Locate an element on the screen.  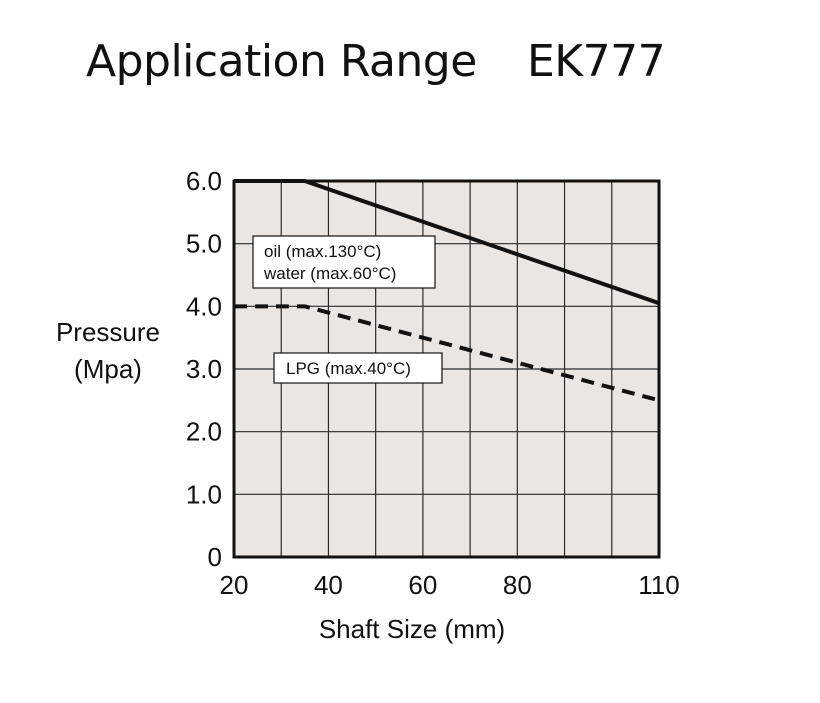
annotation-text-oil-water: oil (max.130°C) is located at coordinates (322, 251).